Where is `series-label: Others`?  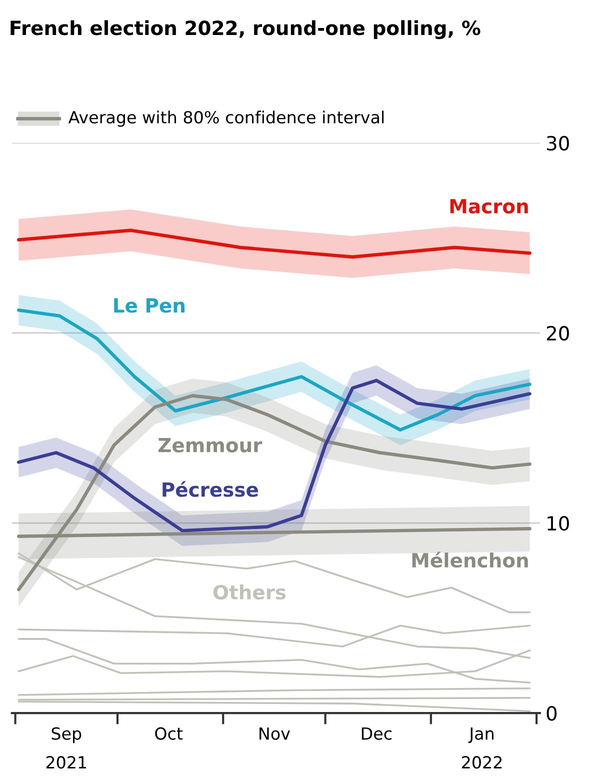
series-label: Others is located at coordinates (249, 592).